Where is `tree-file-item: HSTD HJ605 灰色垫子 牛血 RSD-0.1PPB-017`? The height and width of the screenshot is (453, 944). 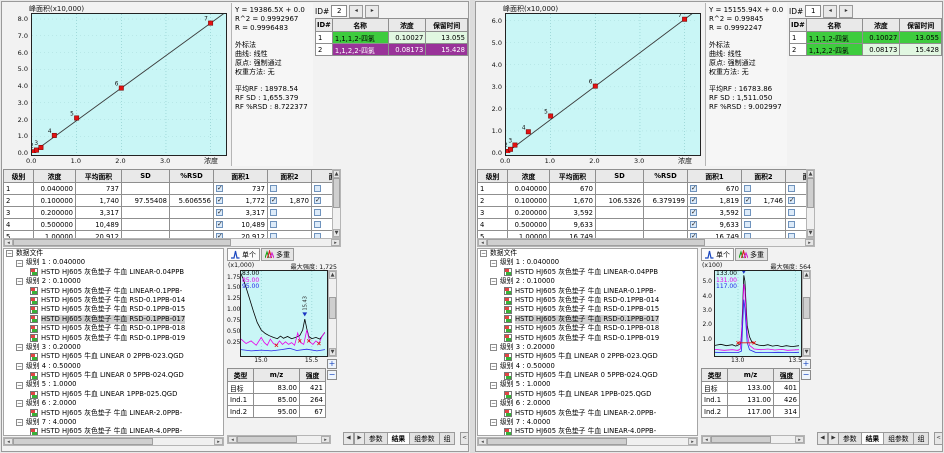 tree-file-item: HSTD HJ605 灰色垫子 牛血 RSD-0.1PPB-017 is located at coordinates (587, 319).